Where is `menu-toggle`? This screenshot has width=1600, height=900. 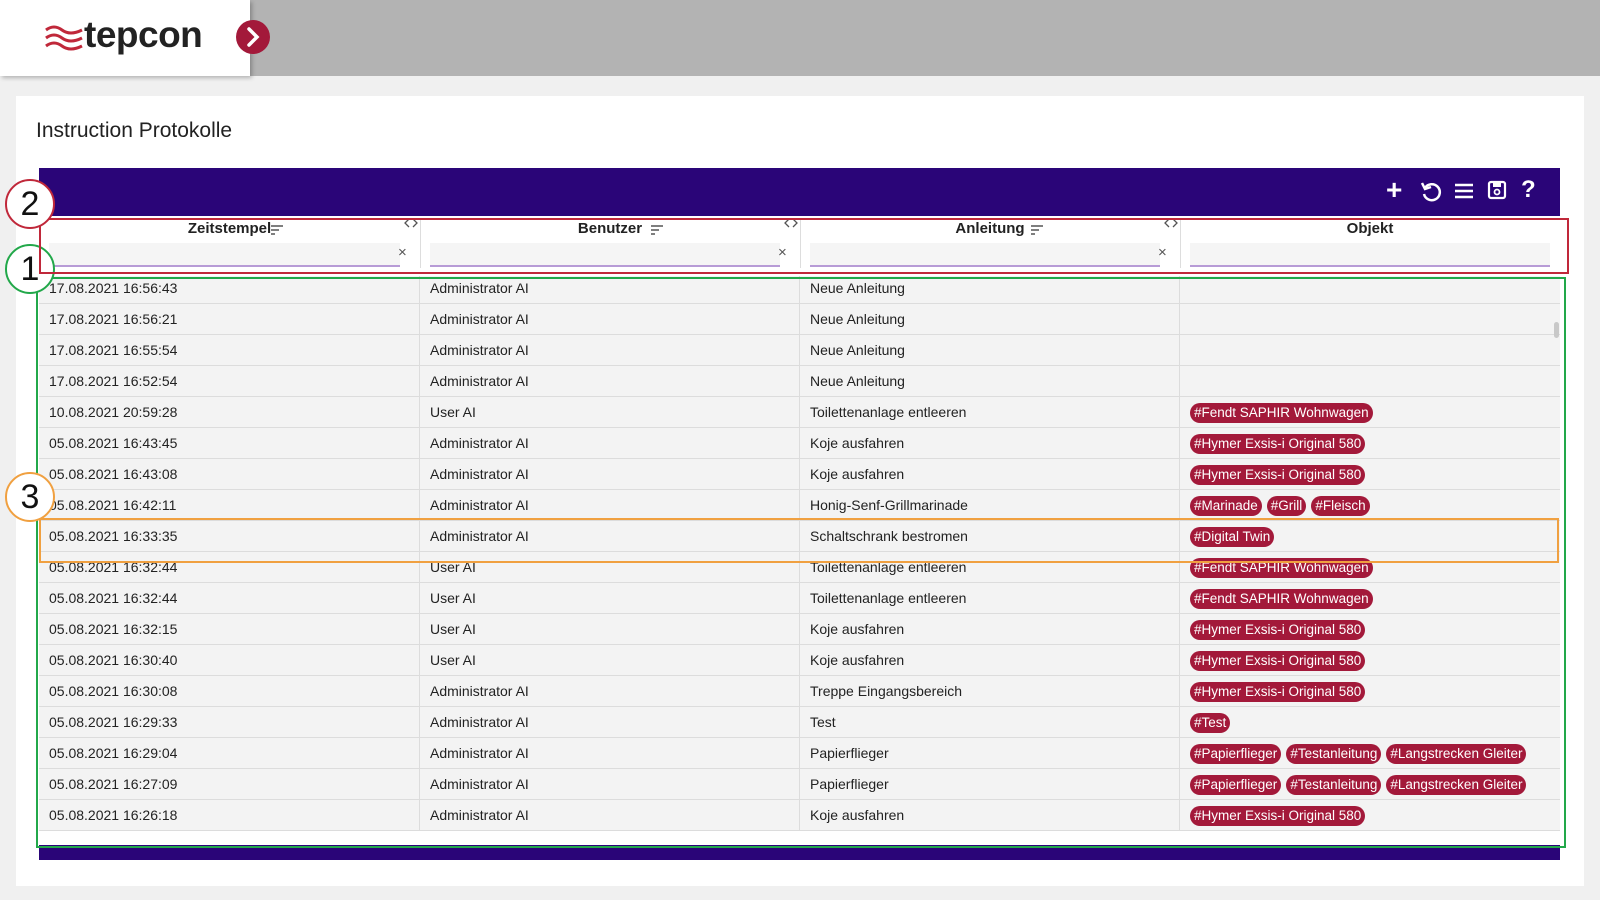 menu-toggle is located at coordinates (253, 37).